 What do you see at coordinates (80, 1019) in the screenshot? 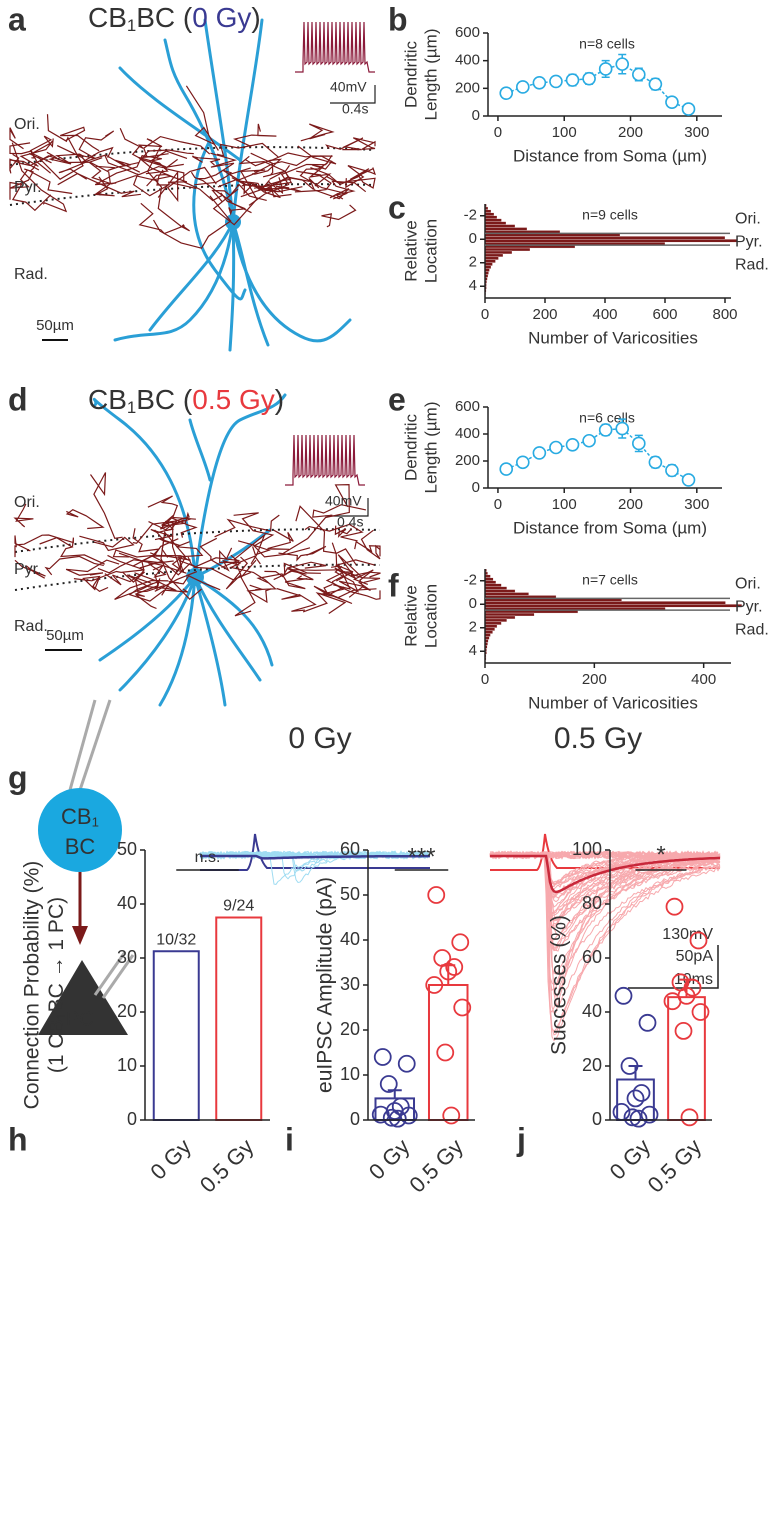
I see `cell-label: PC` at bounding box center [80, 1019].